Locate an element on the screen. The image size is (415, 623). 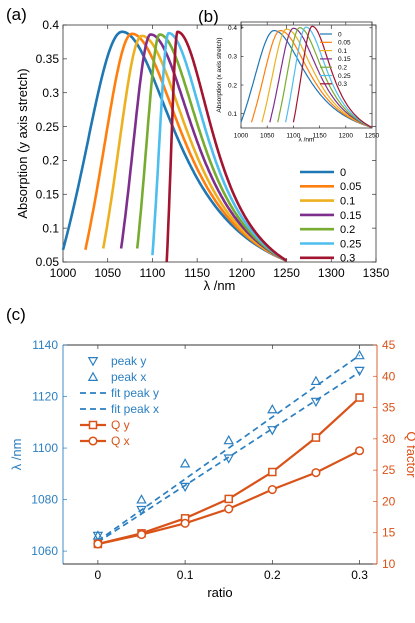
y-tick-label: 1060 is located at coordinates (44, 551).